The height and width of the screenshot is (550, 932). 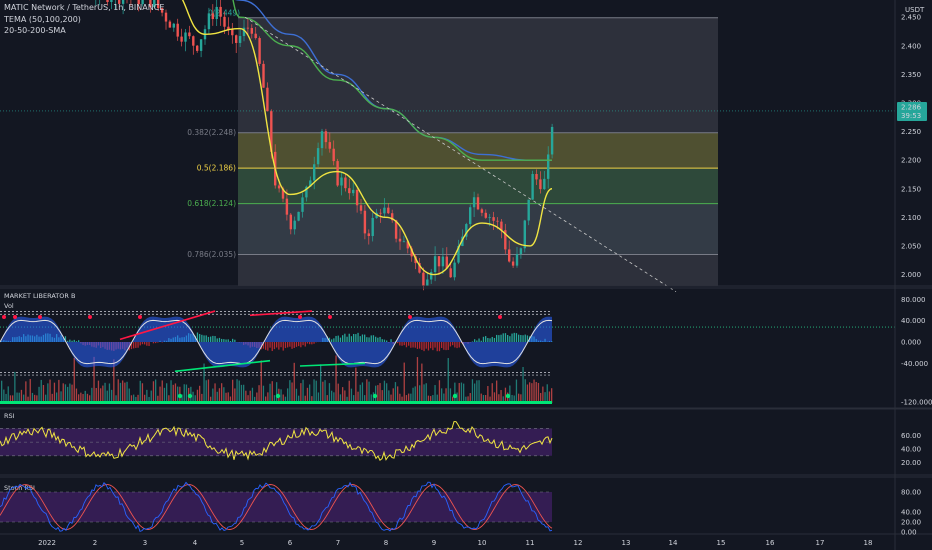 What do you see at coordinates (35, 30) in the screenshot?
I see `sma-legend: 20-50-200-SMA` at bounding box center [35, 30].